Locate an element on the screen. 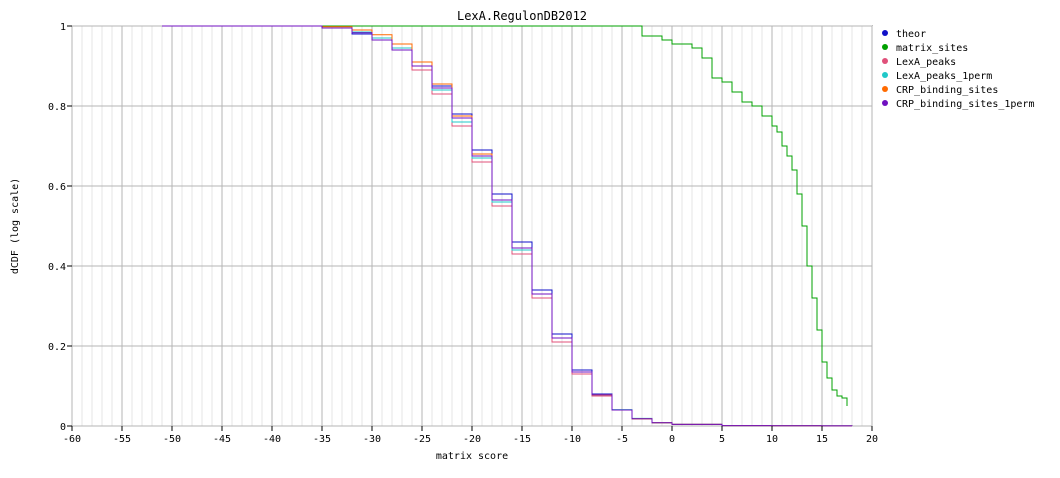  x-tick-label: -50 is located at coordinates (172, 439).